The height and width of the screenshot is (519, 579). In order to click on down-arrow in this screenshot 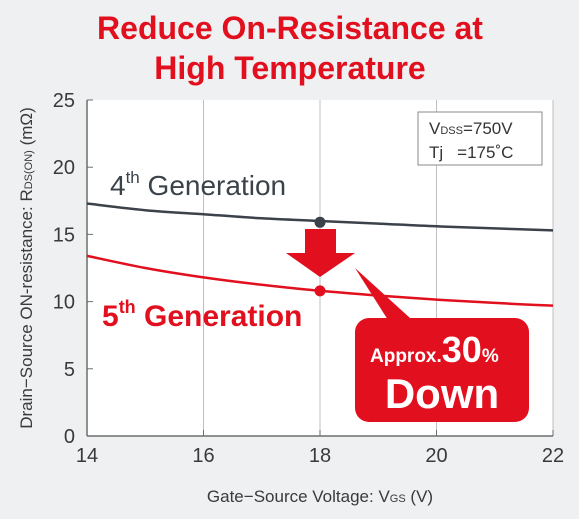, I will do `click(320, 253)`.